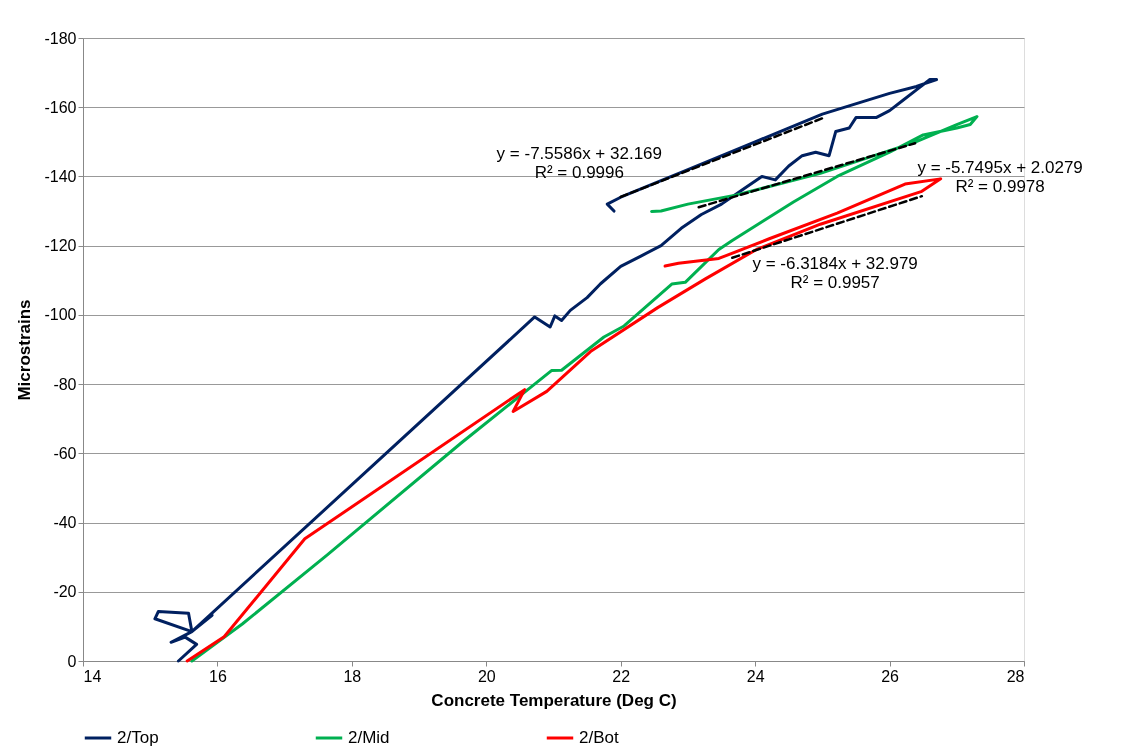 The height and width of the screenshot is (756, 1136). What do you see at coordinates (218, 676) in the screenshot?
I see `x-tick-label: 16` at bounding box center [218, 676].